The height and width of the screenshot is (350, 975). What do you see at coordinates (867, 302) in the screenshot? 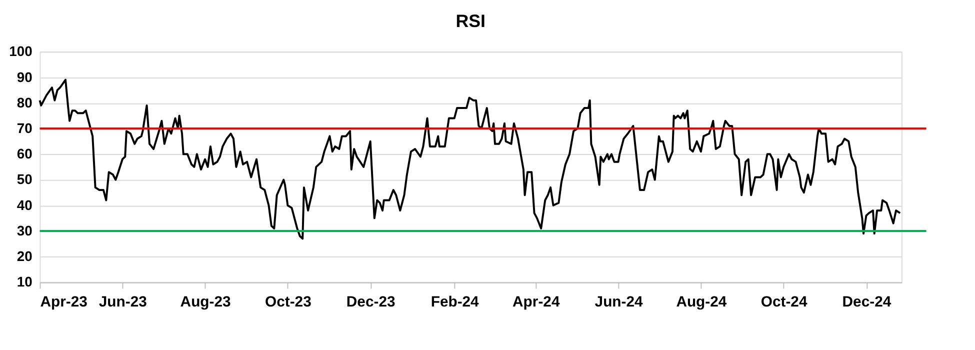
I see `x-tick-label: Dec-24` at bounding box center [867, 302].